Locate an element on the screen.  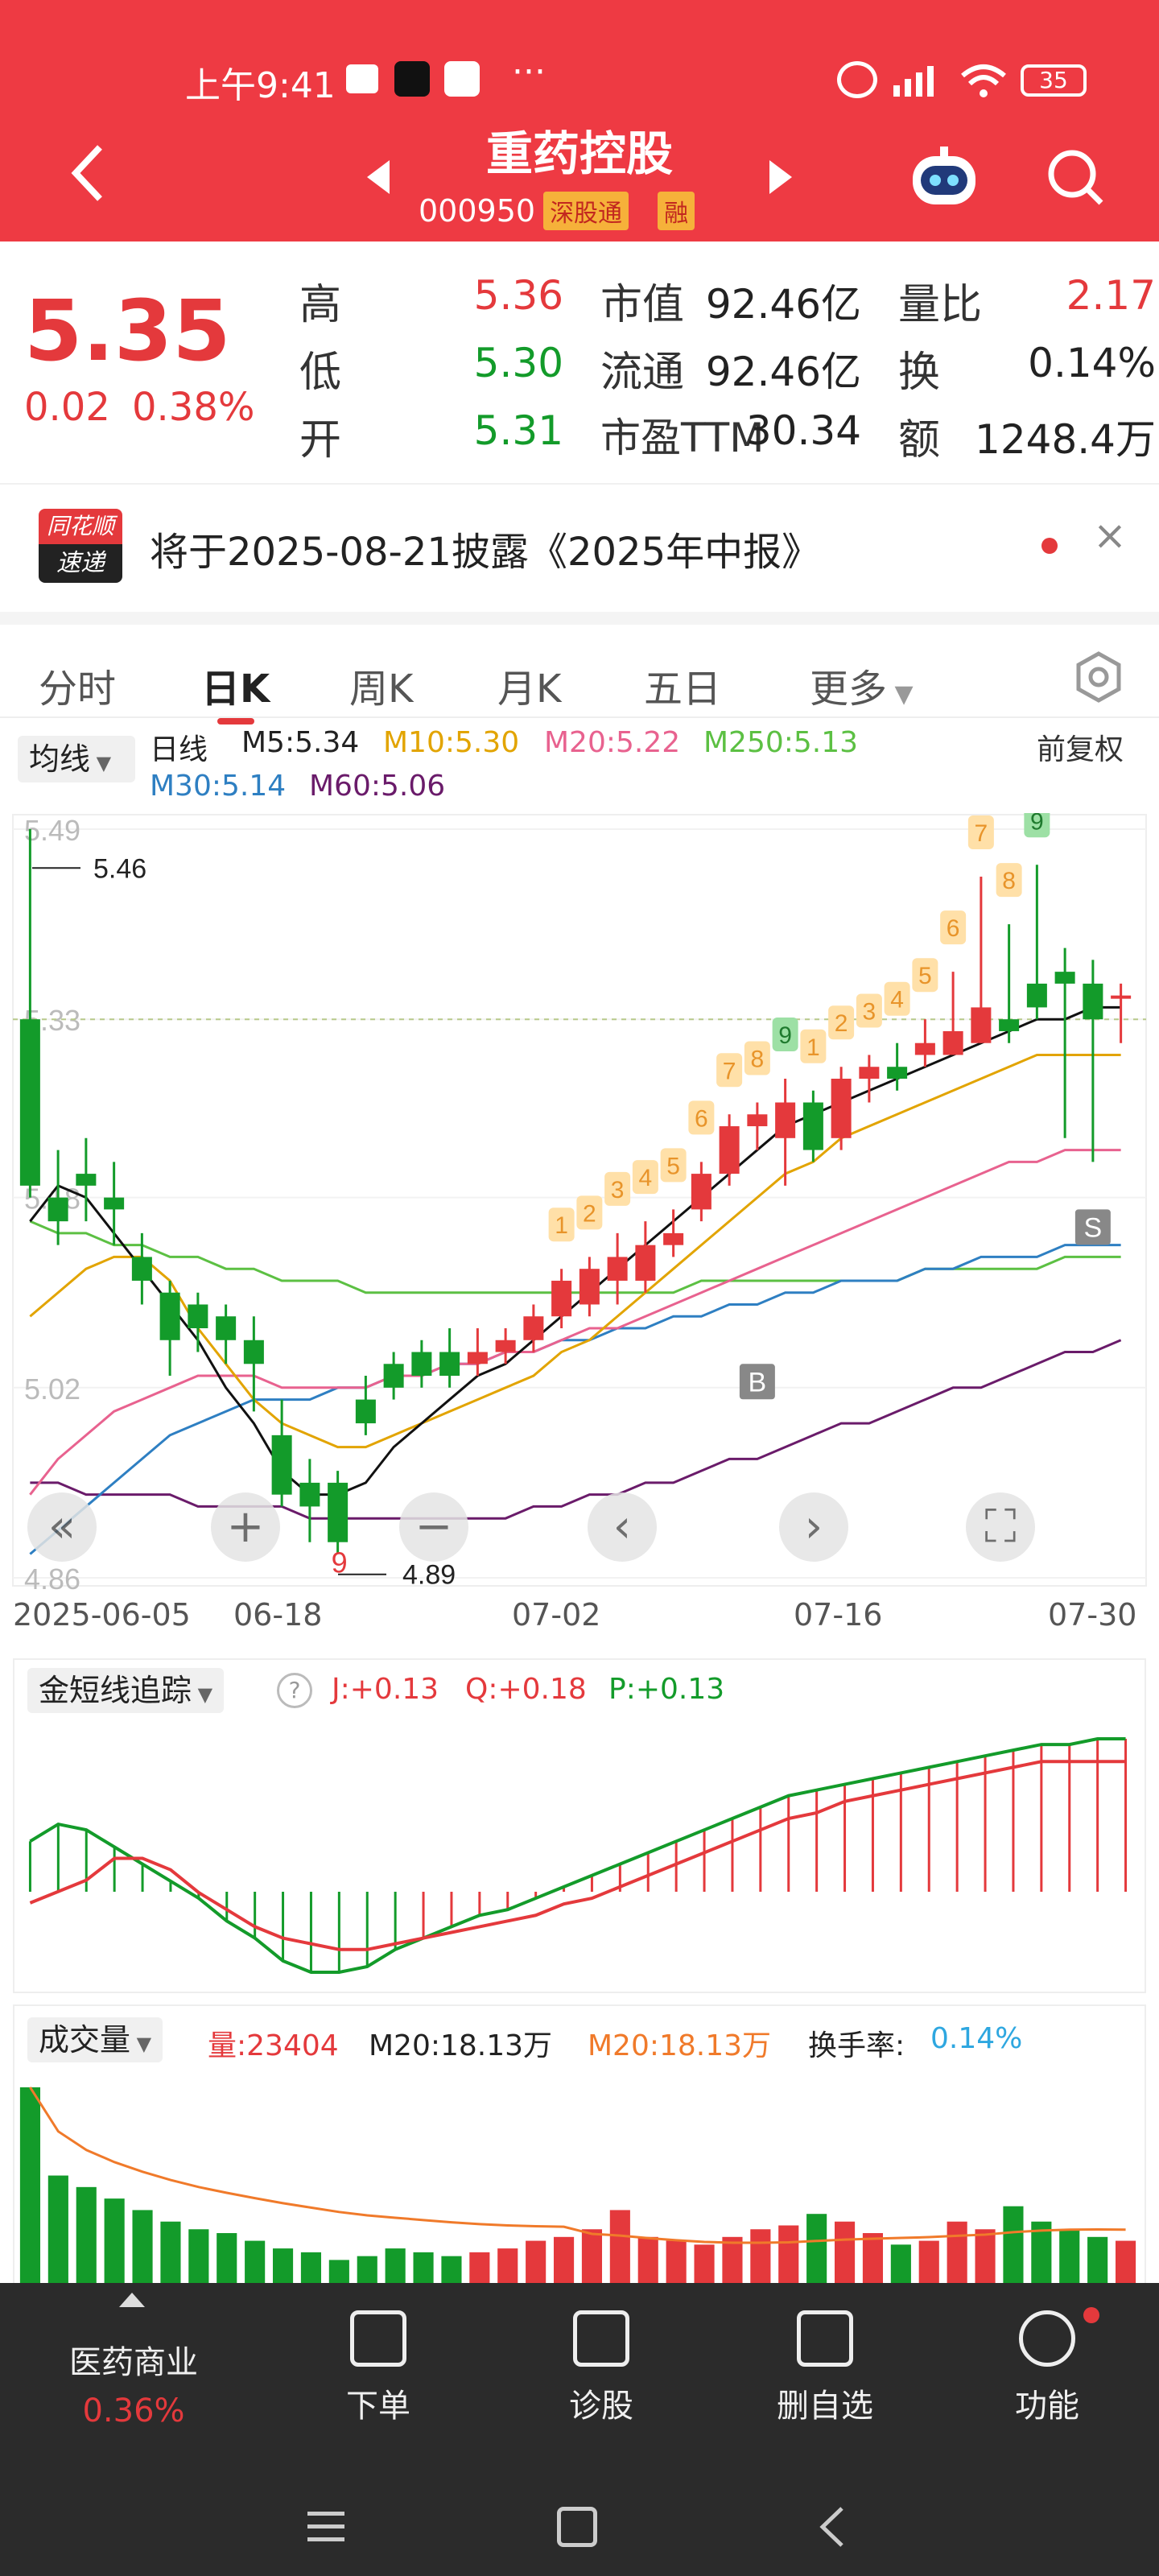
vol-ratio-value: 2.17 is located at coordinates (1111, 295).